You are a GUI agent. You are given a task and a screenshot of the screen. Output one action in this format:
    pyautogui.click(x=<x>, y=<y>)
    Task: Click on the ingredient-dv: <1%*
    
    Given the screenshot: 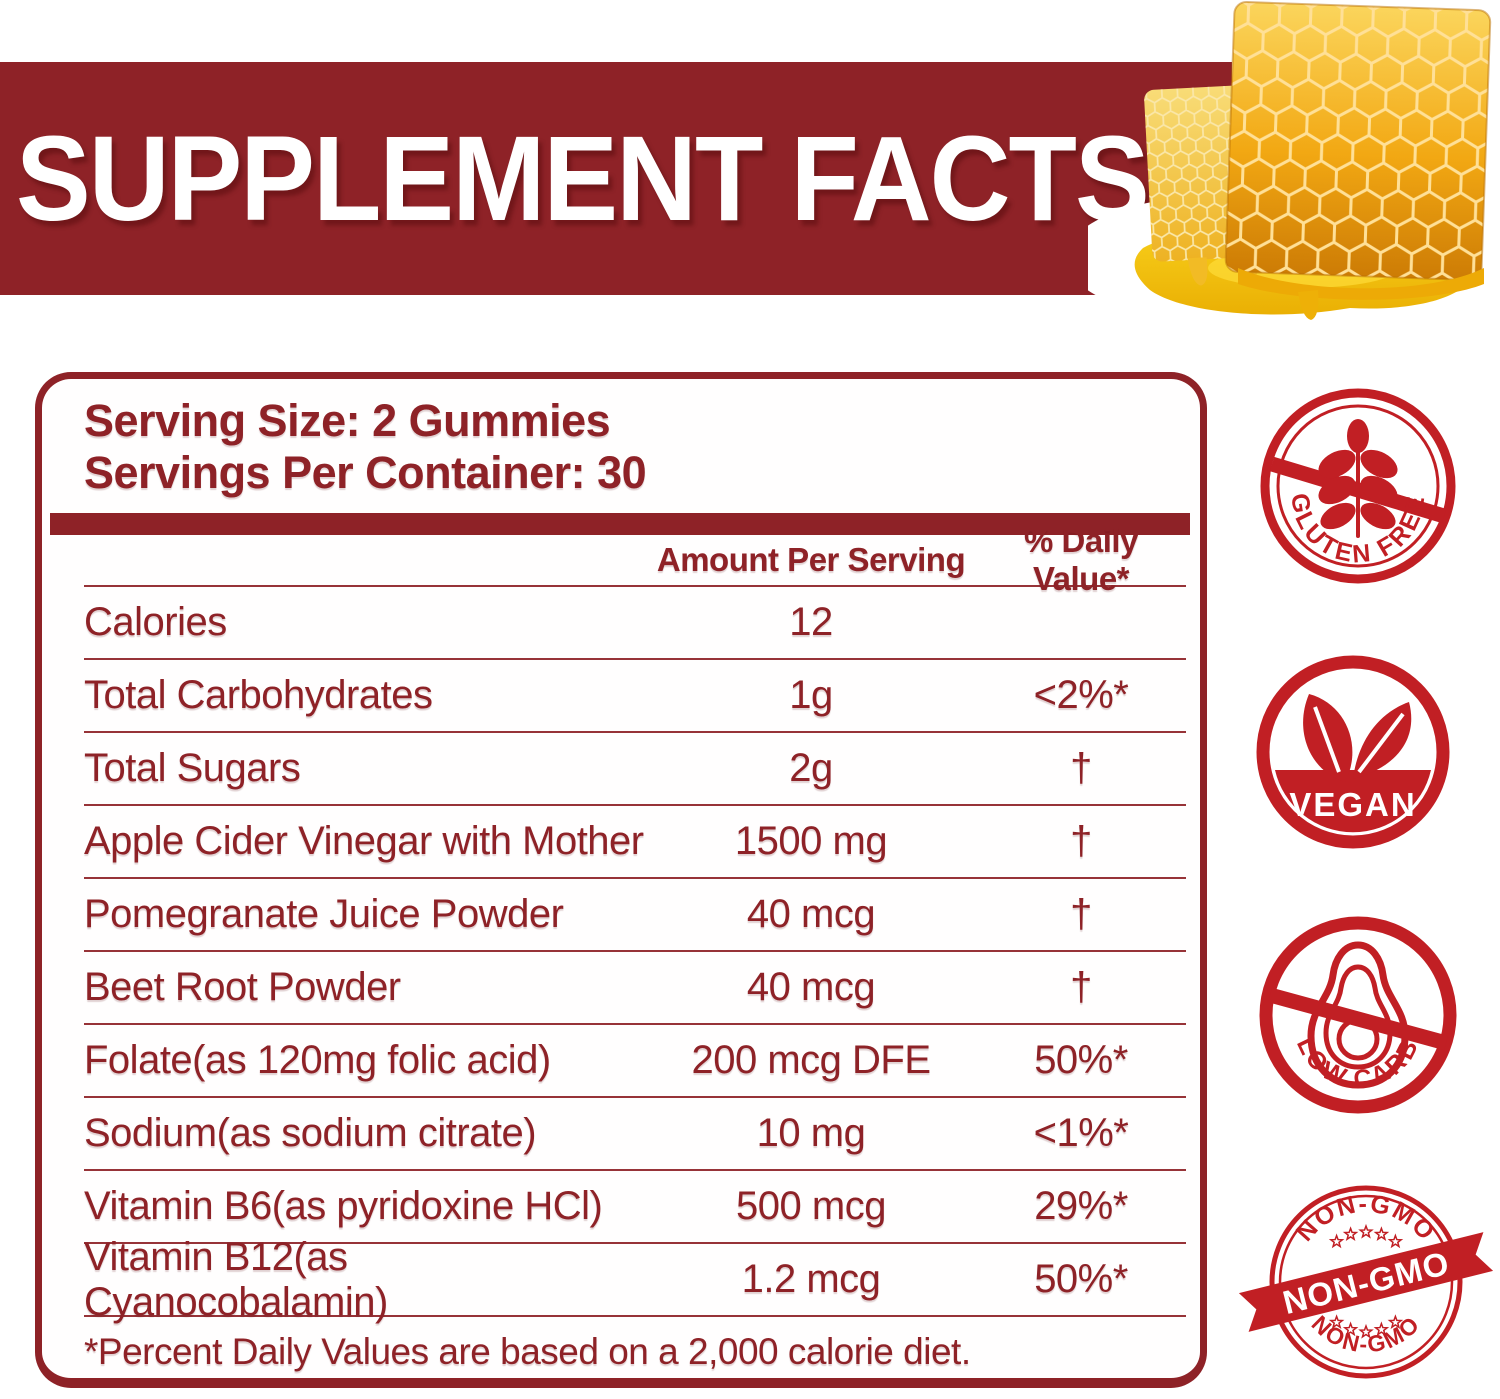 What is the action you would take?
    pyautogui.click(x=1081, y=1133)
    